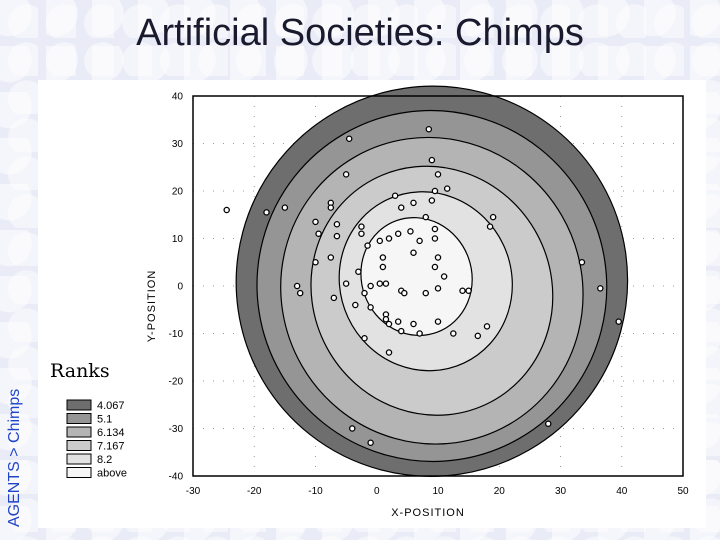 The height and width of the screenshot is (540, 720). What do you see at coordinates (152, 306) in the screenshot?
I see `y-axis-title: Y-POSITION` at bounding box center [152, 306].